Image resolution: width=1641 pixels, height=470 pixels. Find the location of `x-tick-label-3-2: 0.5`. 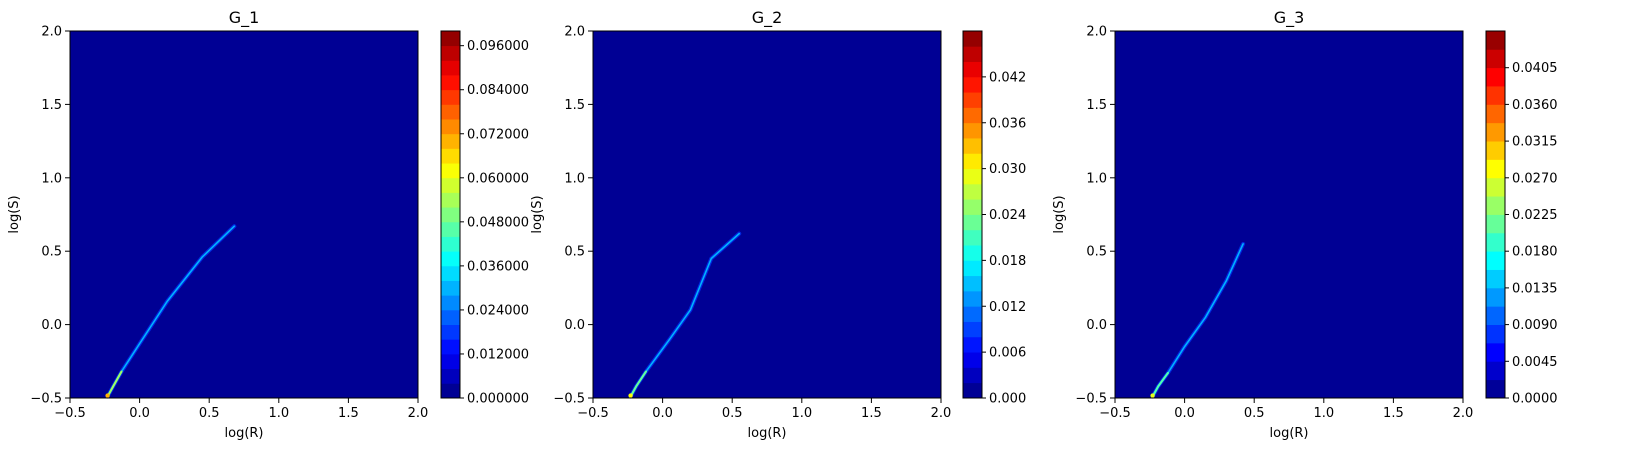

x-tick-label-3-2: 0.5 is located at coordinates (1254, 413).